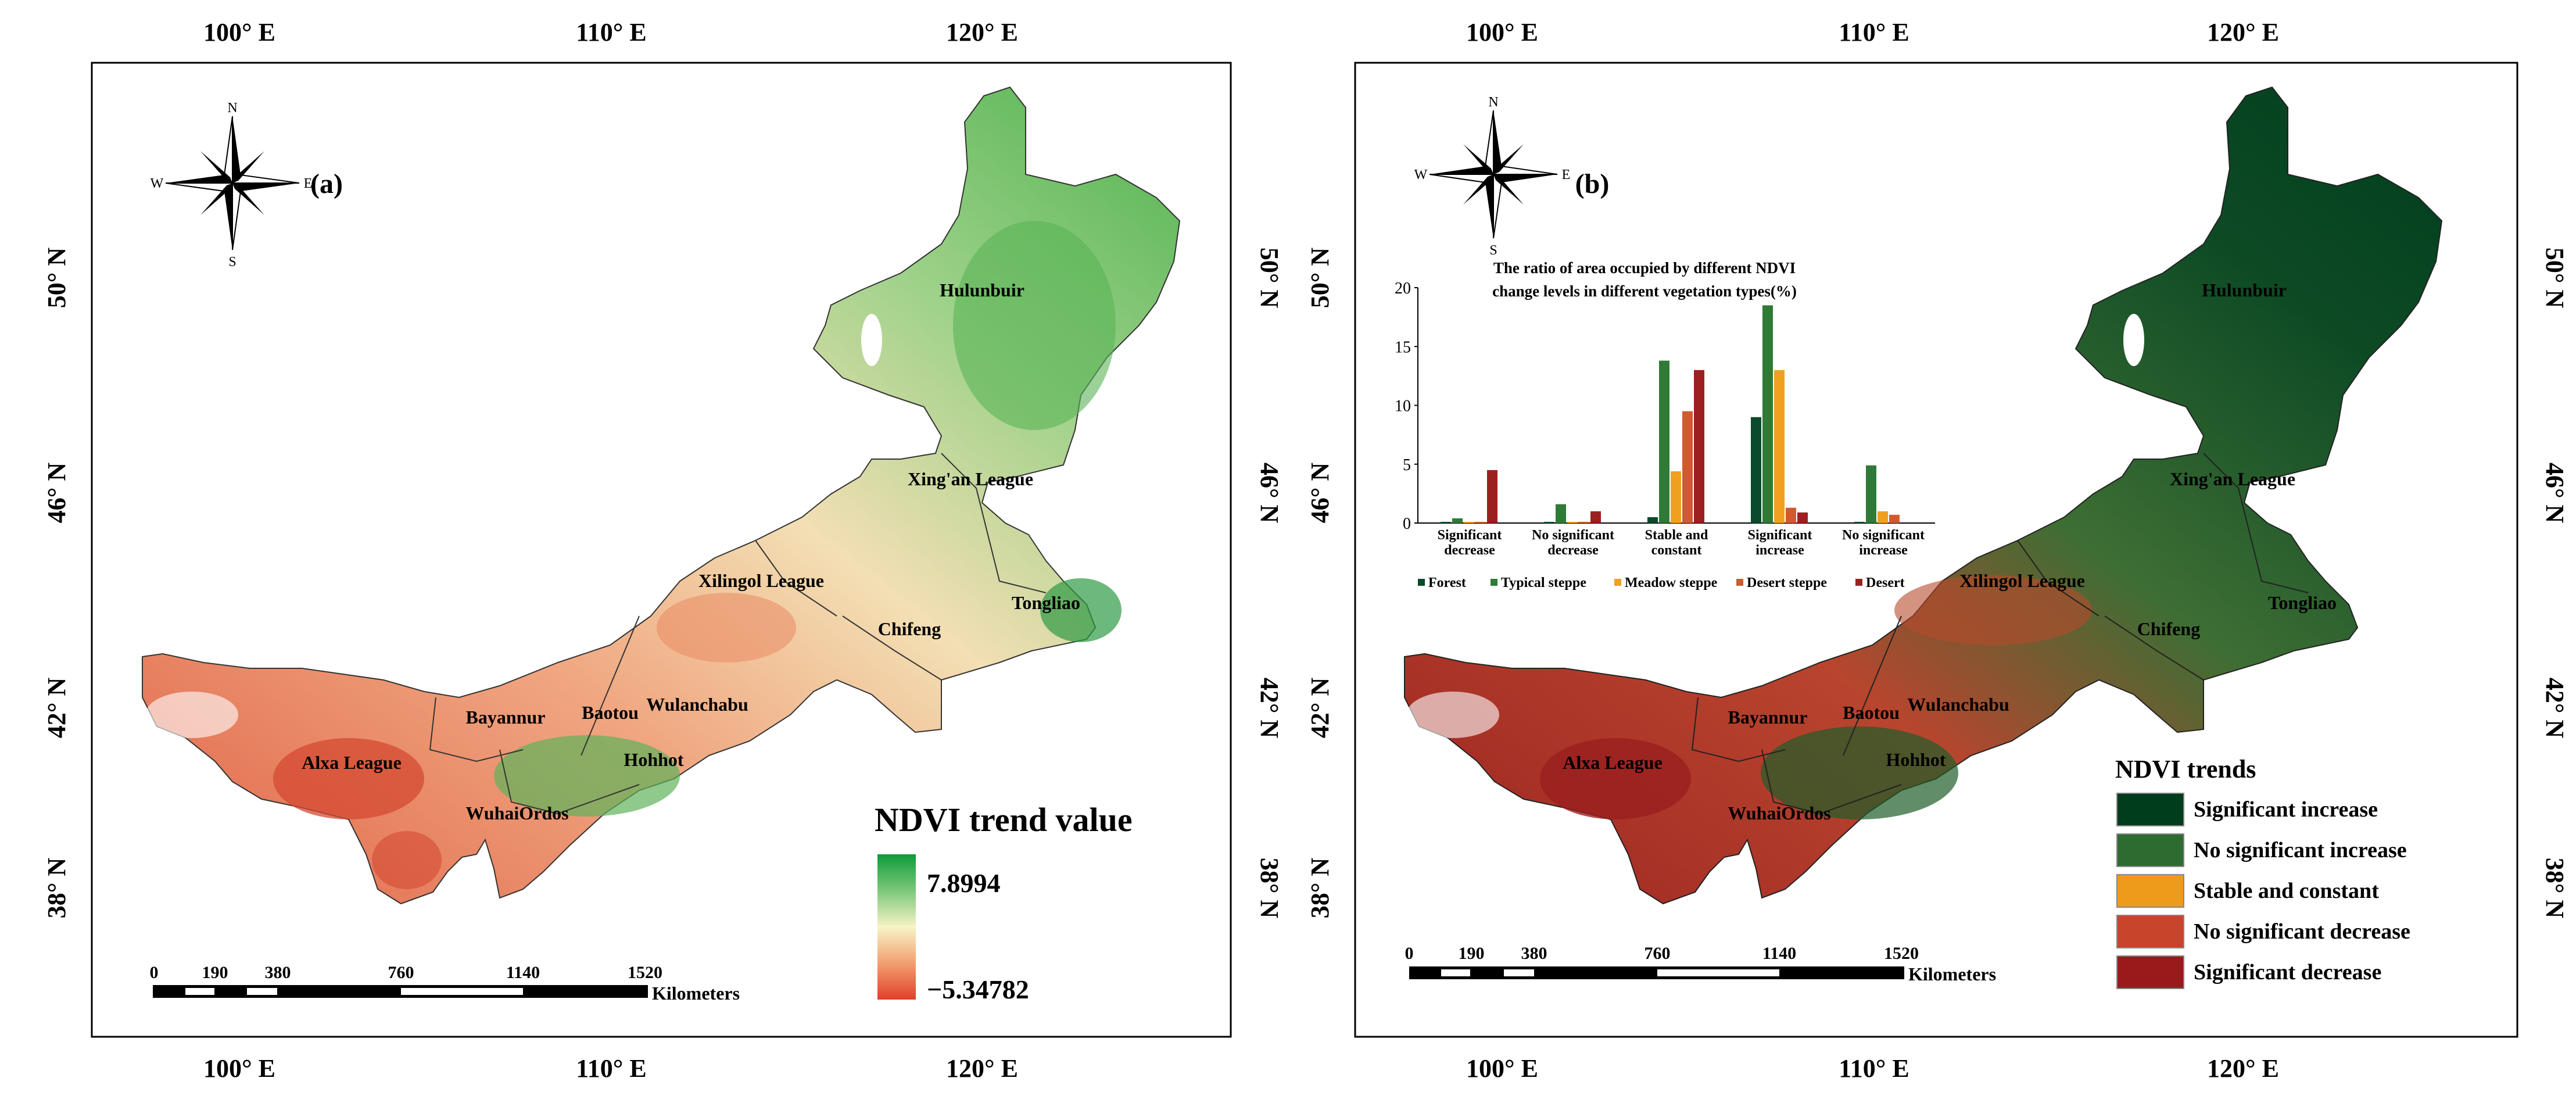 This screenshot has width=2576, height=1110. What do you see at coordinates (1407, 465) in the screenshot?
I see `chart-y-tick-label: 5` at bounding box center [1407, 465].